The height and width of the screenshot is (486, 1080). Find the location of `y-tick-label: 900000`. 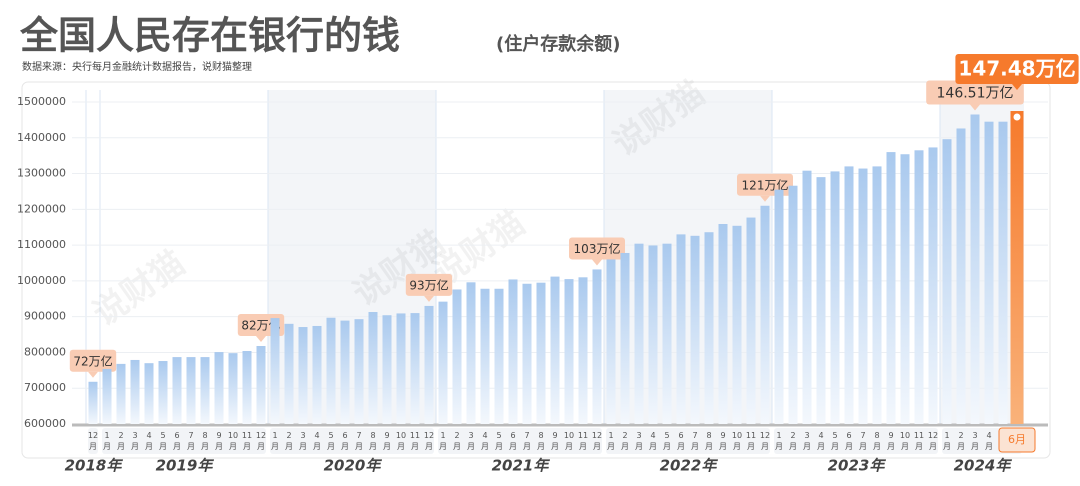

y-tick-label: 900000 is located at coordinates (45, 316).